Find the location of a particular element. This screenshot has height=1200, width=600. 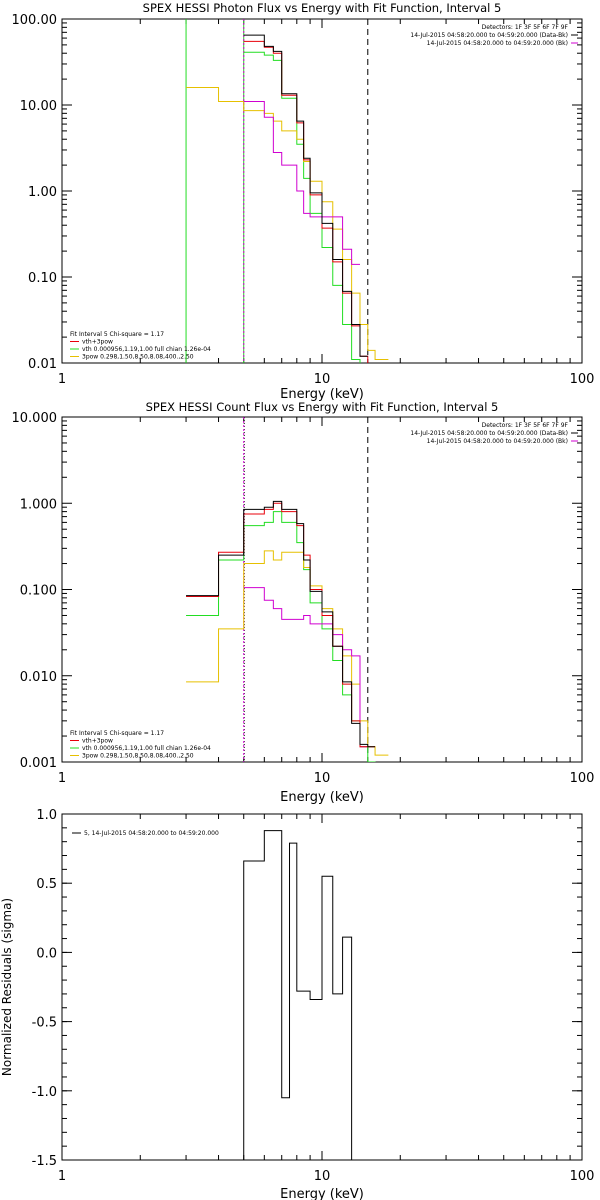

y-tick-label: 0.10 is located at coordinates (42, 278).